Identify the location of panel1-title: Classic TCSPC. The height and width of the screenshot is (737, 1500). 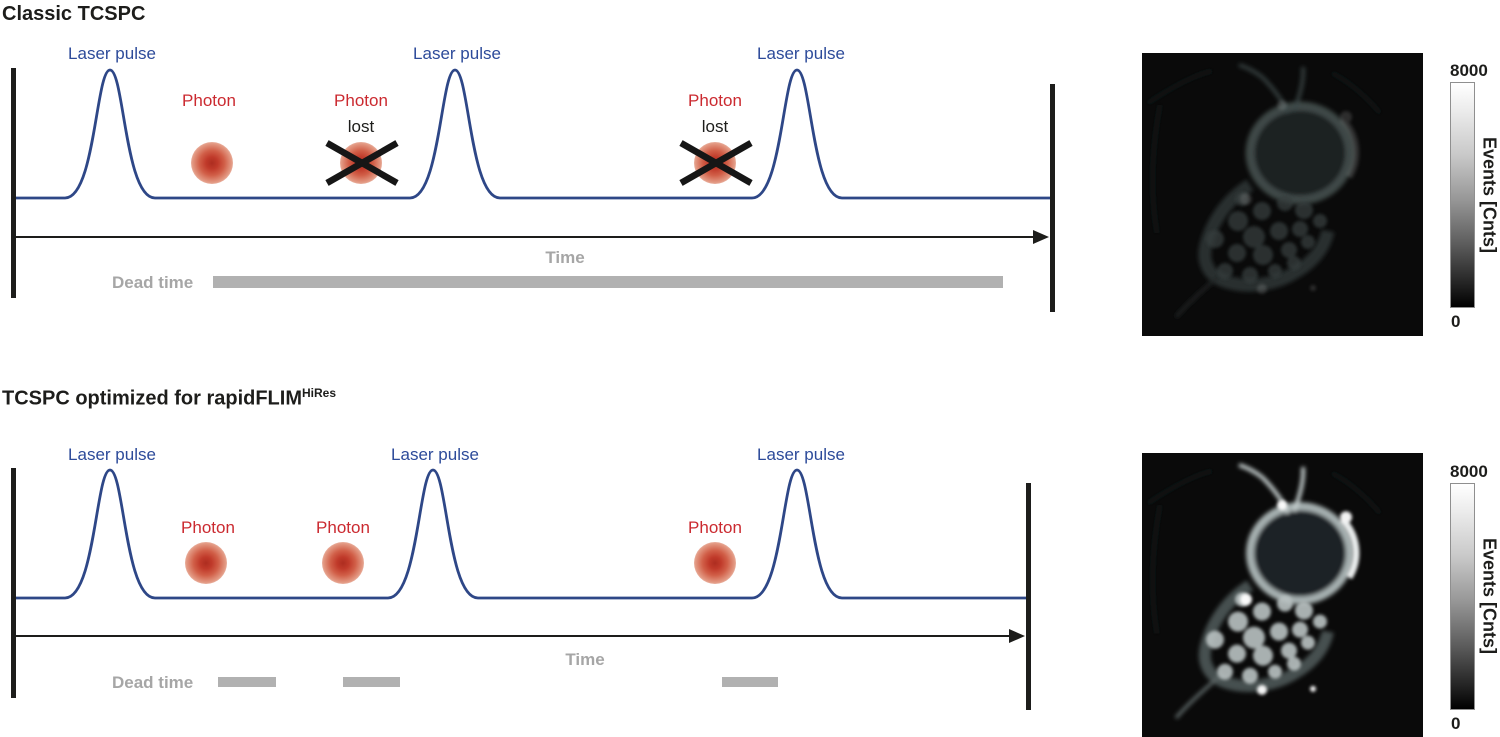
(74, 14).